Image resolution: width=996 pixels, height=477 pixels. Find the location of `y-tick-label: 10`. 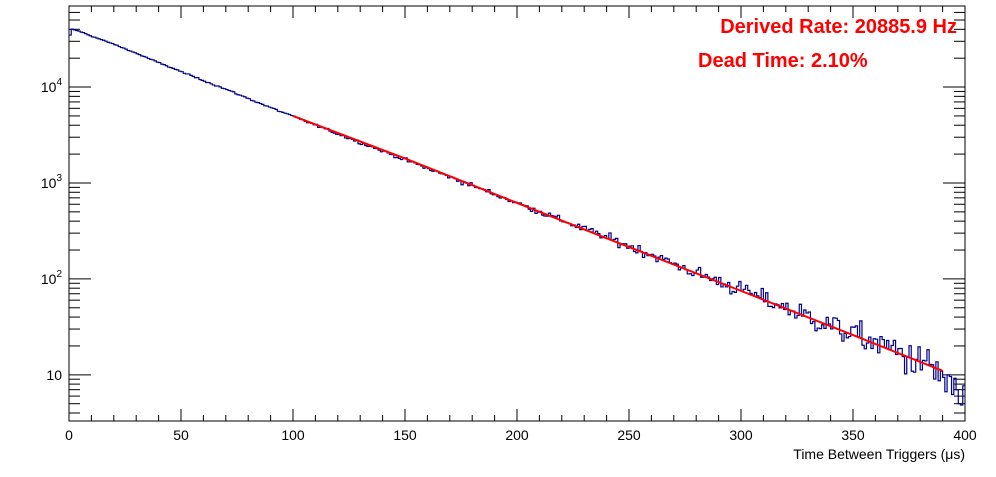

y-tick-label: 10 is located at coordinates (54, 375).